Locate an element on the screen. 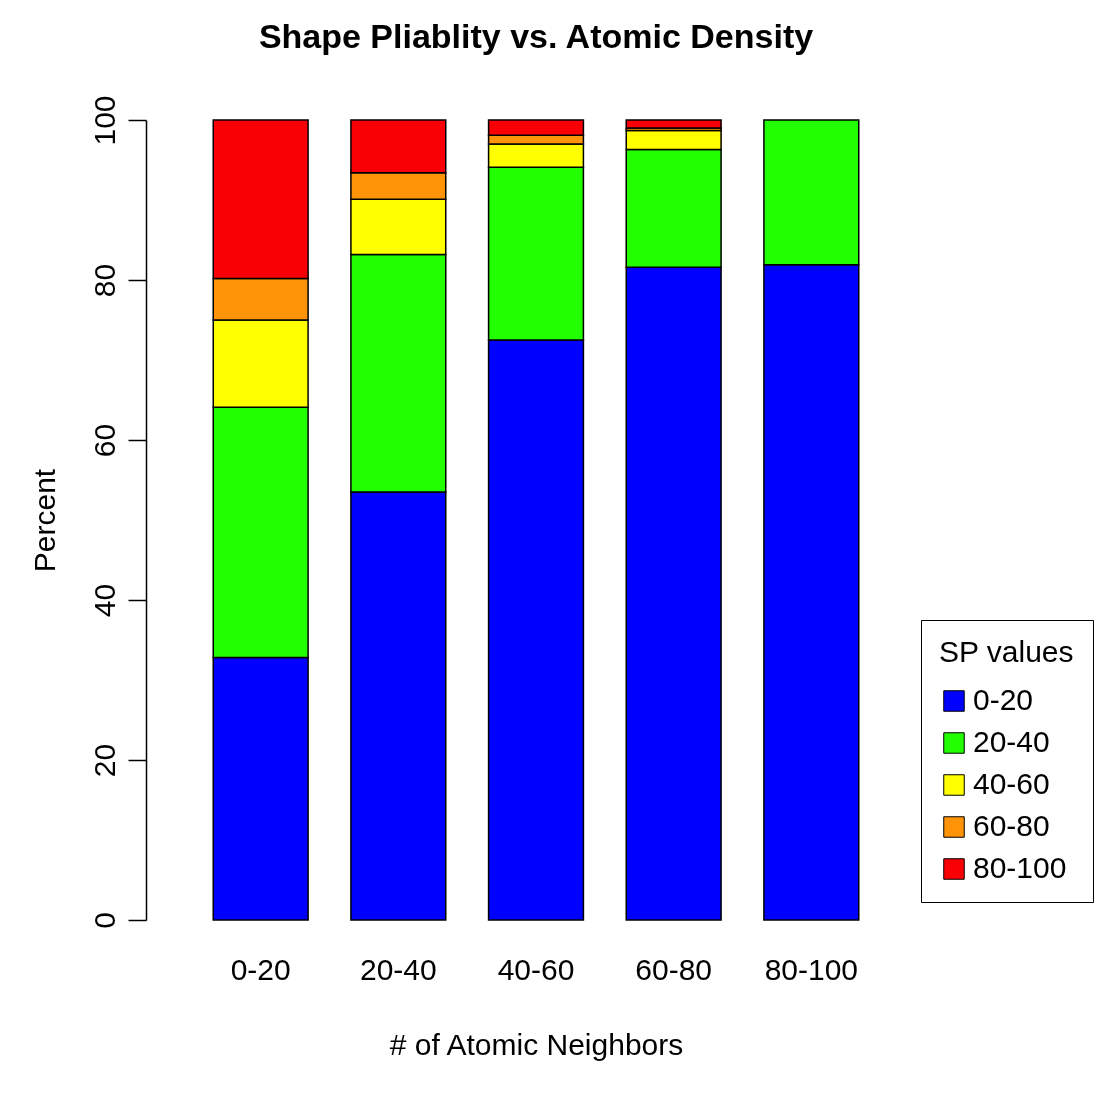 The image size is (1114, 1110). x-tick-label: 60-80 is located at coordinates (674, 969).